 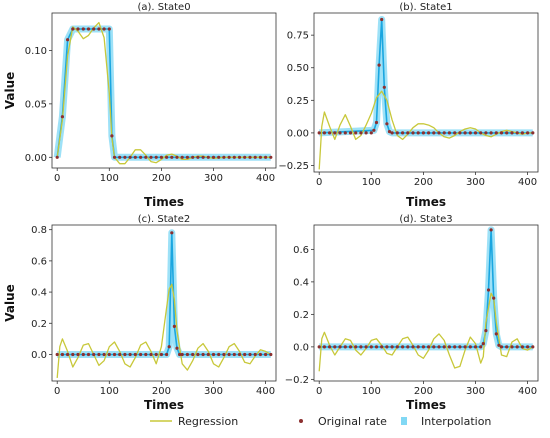 What do you see at coordinates (265, 178) in the screenshot?
I see `x-tick-label: 400` at bounding box center [265, 178].